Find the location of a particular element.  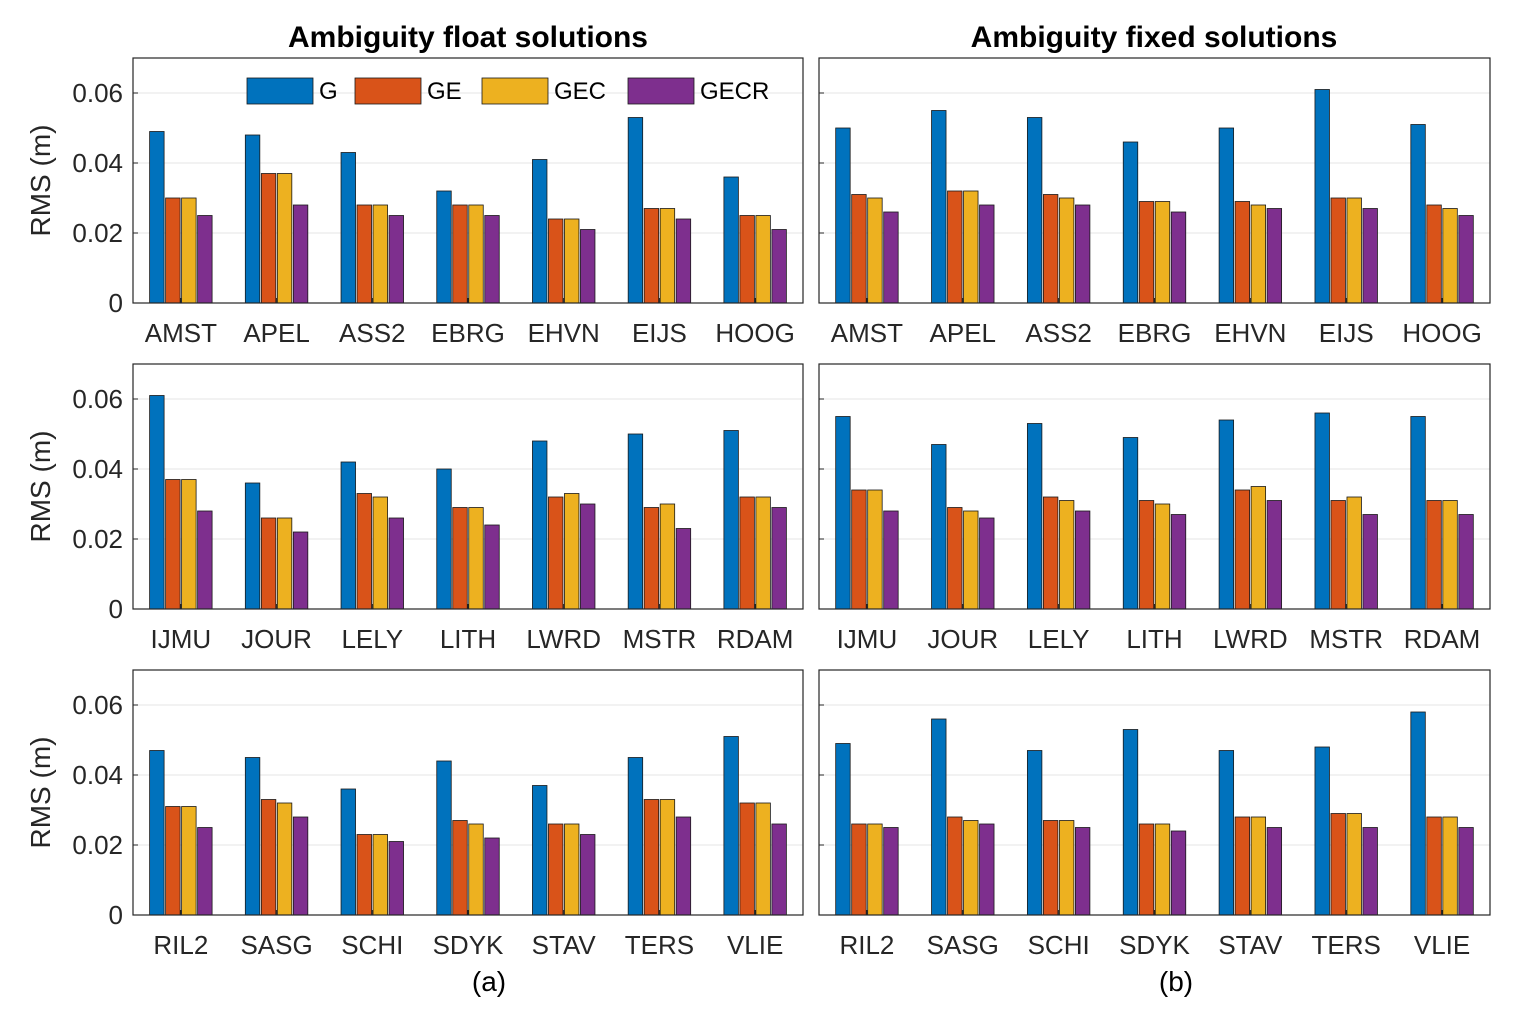

bar-gecr-amst is located at coordinates (205, 259).